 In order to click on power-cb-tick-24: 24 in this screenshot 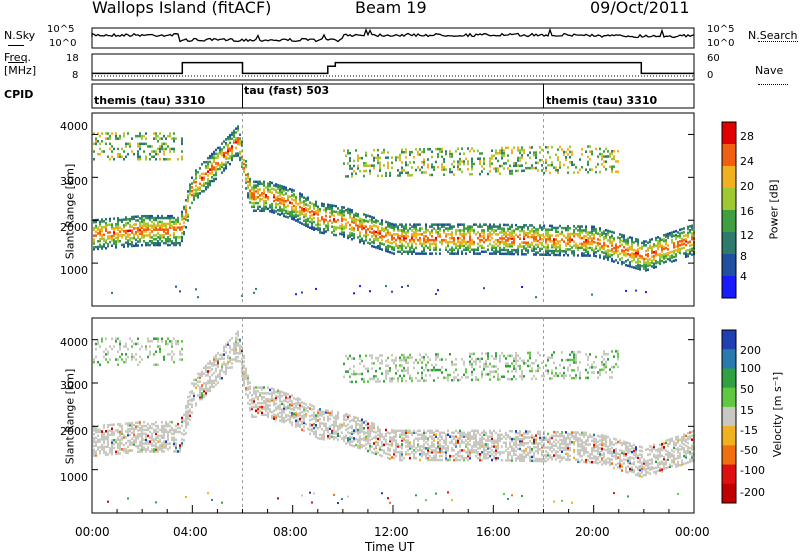, I will do `click(747, 161)`.